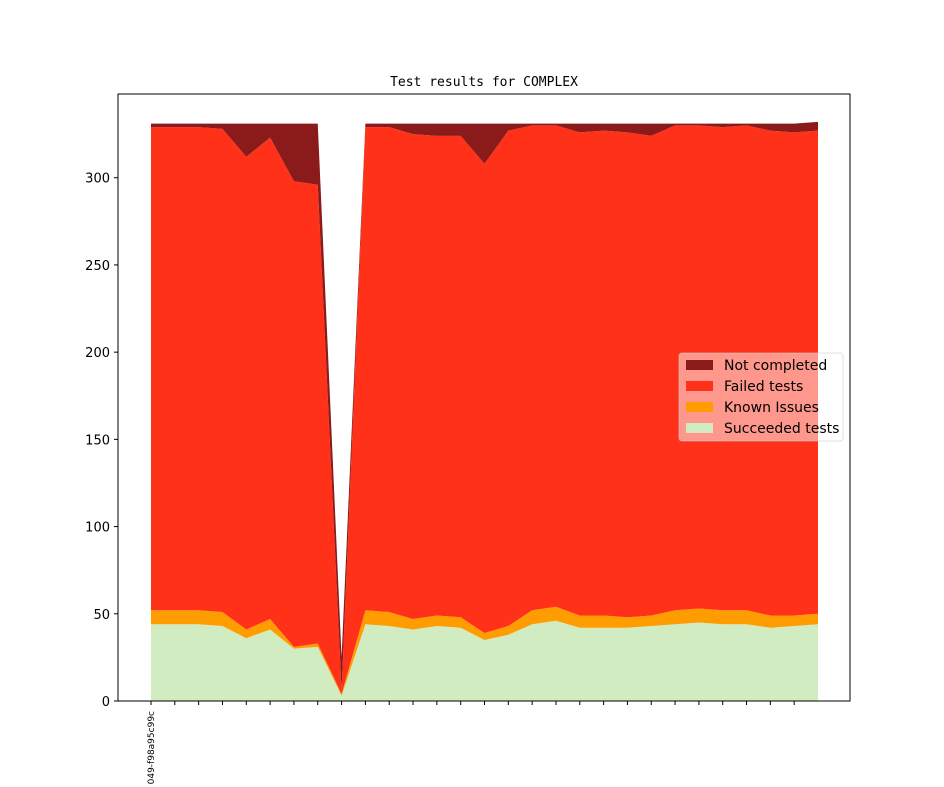 This screenshot has height=787, width=944. I want to click on legend-swatch-failed-tests, so click(699, 386).